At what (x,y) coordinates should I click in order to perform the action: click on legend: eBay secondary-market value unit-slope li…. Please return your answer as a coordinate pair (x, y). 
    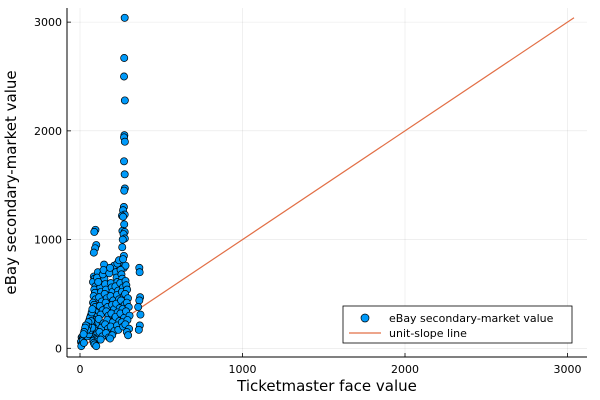
    Looking at the image, I should click on (457, 324).